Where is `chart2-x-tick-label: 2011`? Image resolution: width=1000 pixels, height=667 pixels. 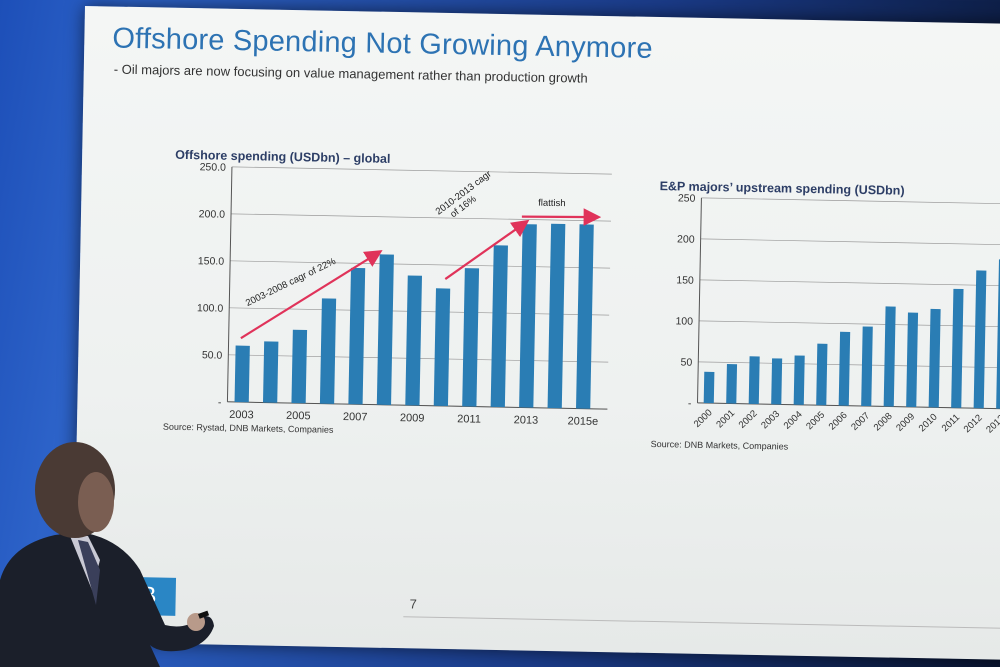
chart2-x-tick-label: 2011 is located at coordinates (951, 423).